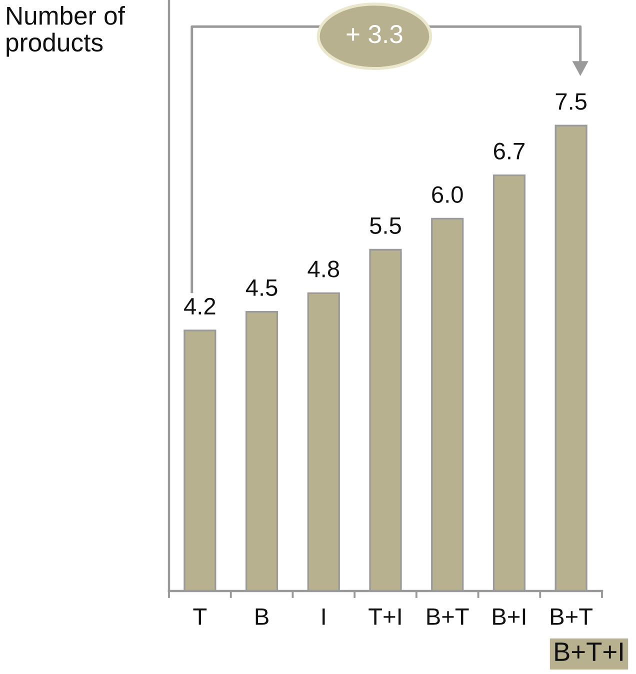  Describe the element at coordinates (509, 616) in the screenshot. I see `x-tick-label: B+I` at that location.